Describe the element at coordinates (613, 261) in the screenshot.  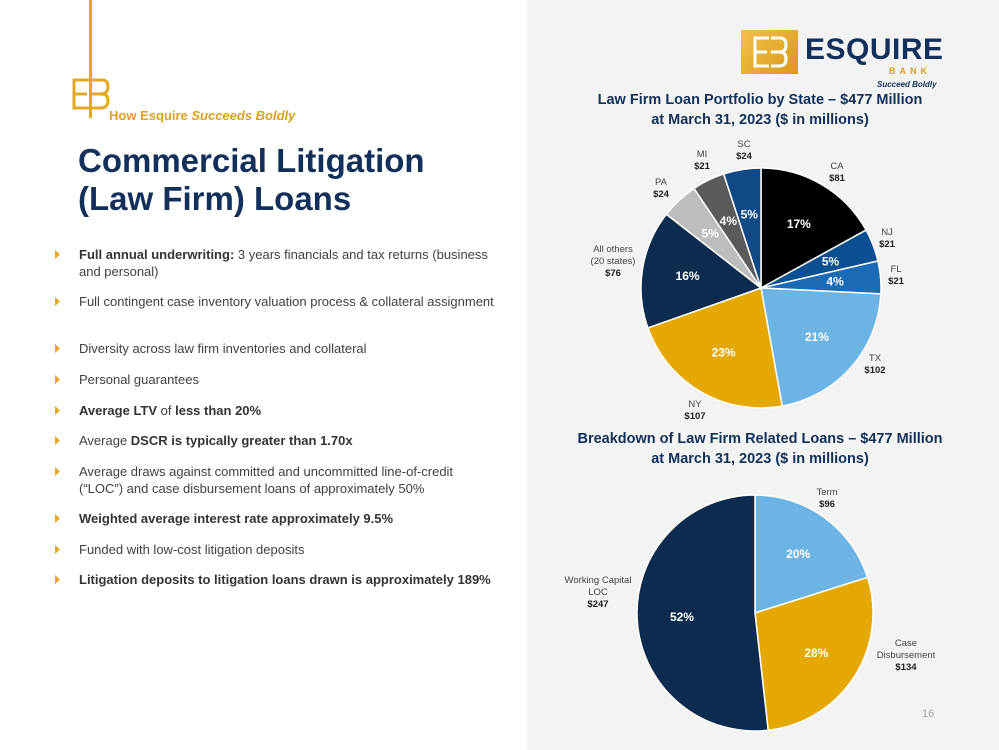
I see `pie-slice-label: (20 states)` at that location.